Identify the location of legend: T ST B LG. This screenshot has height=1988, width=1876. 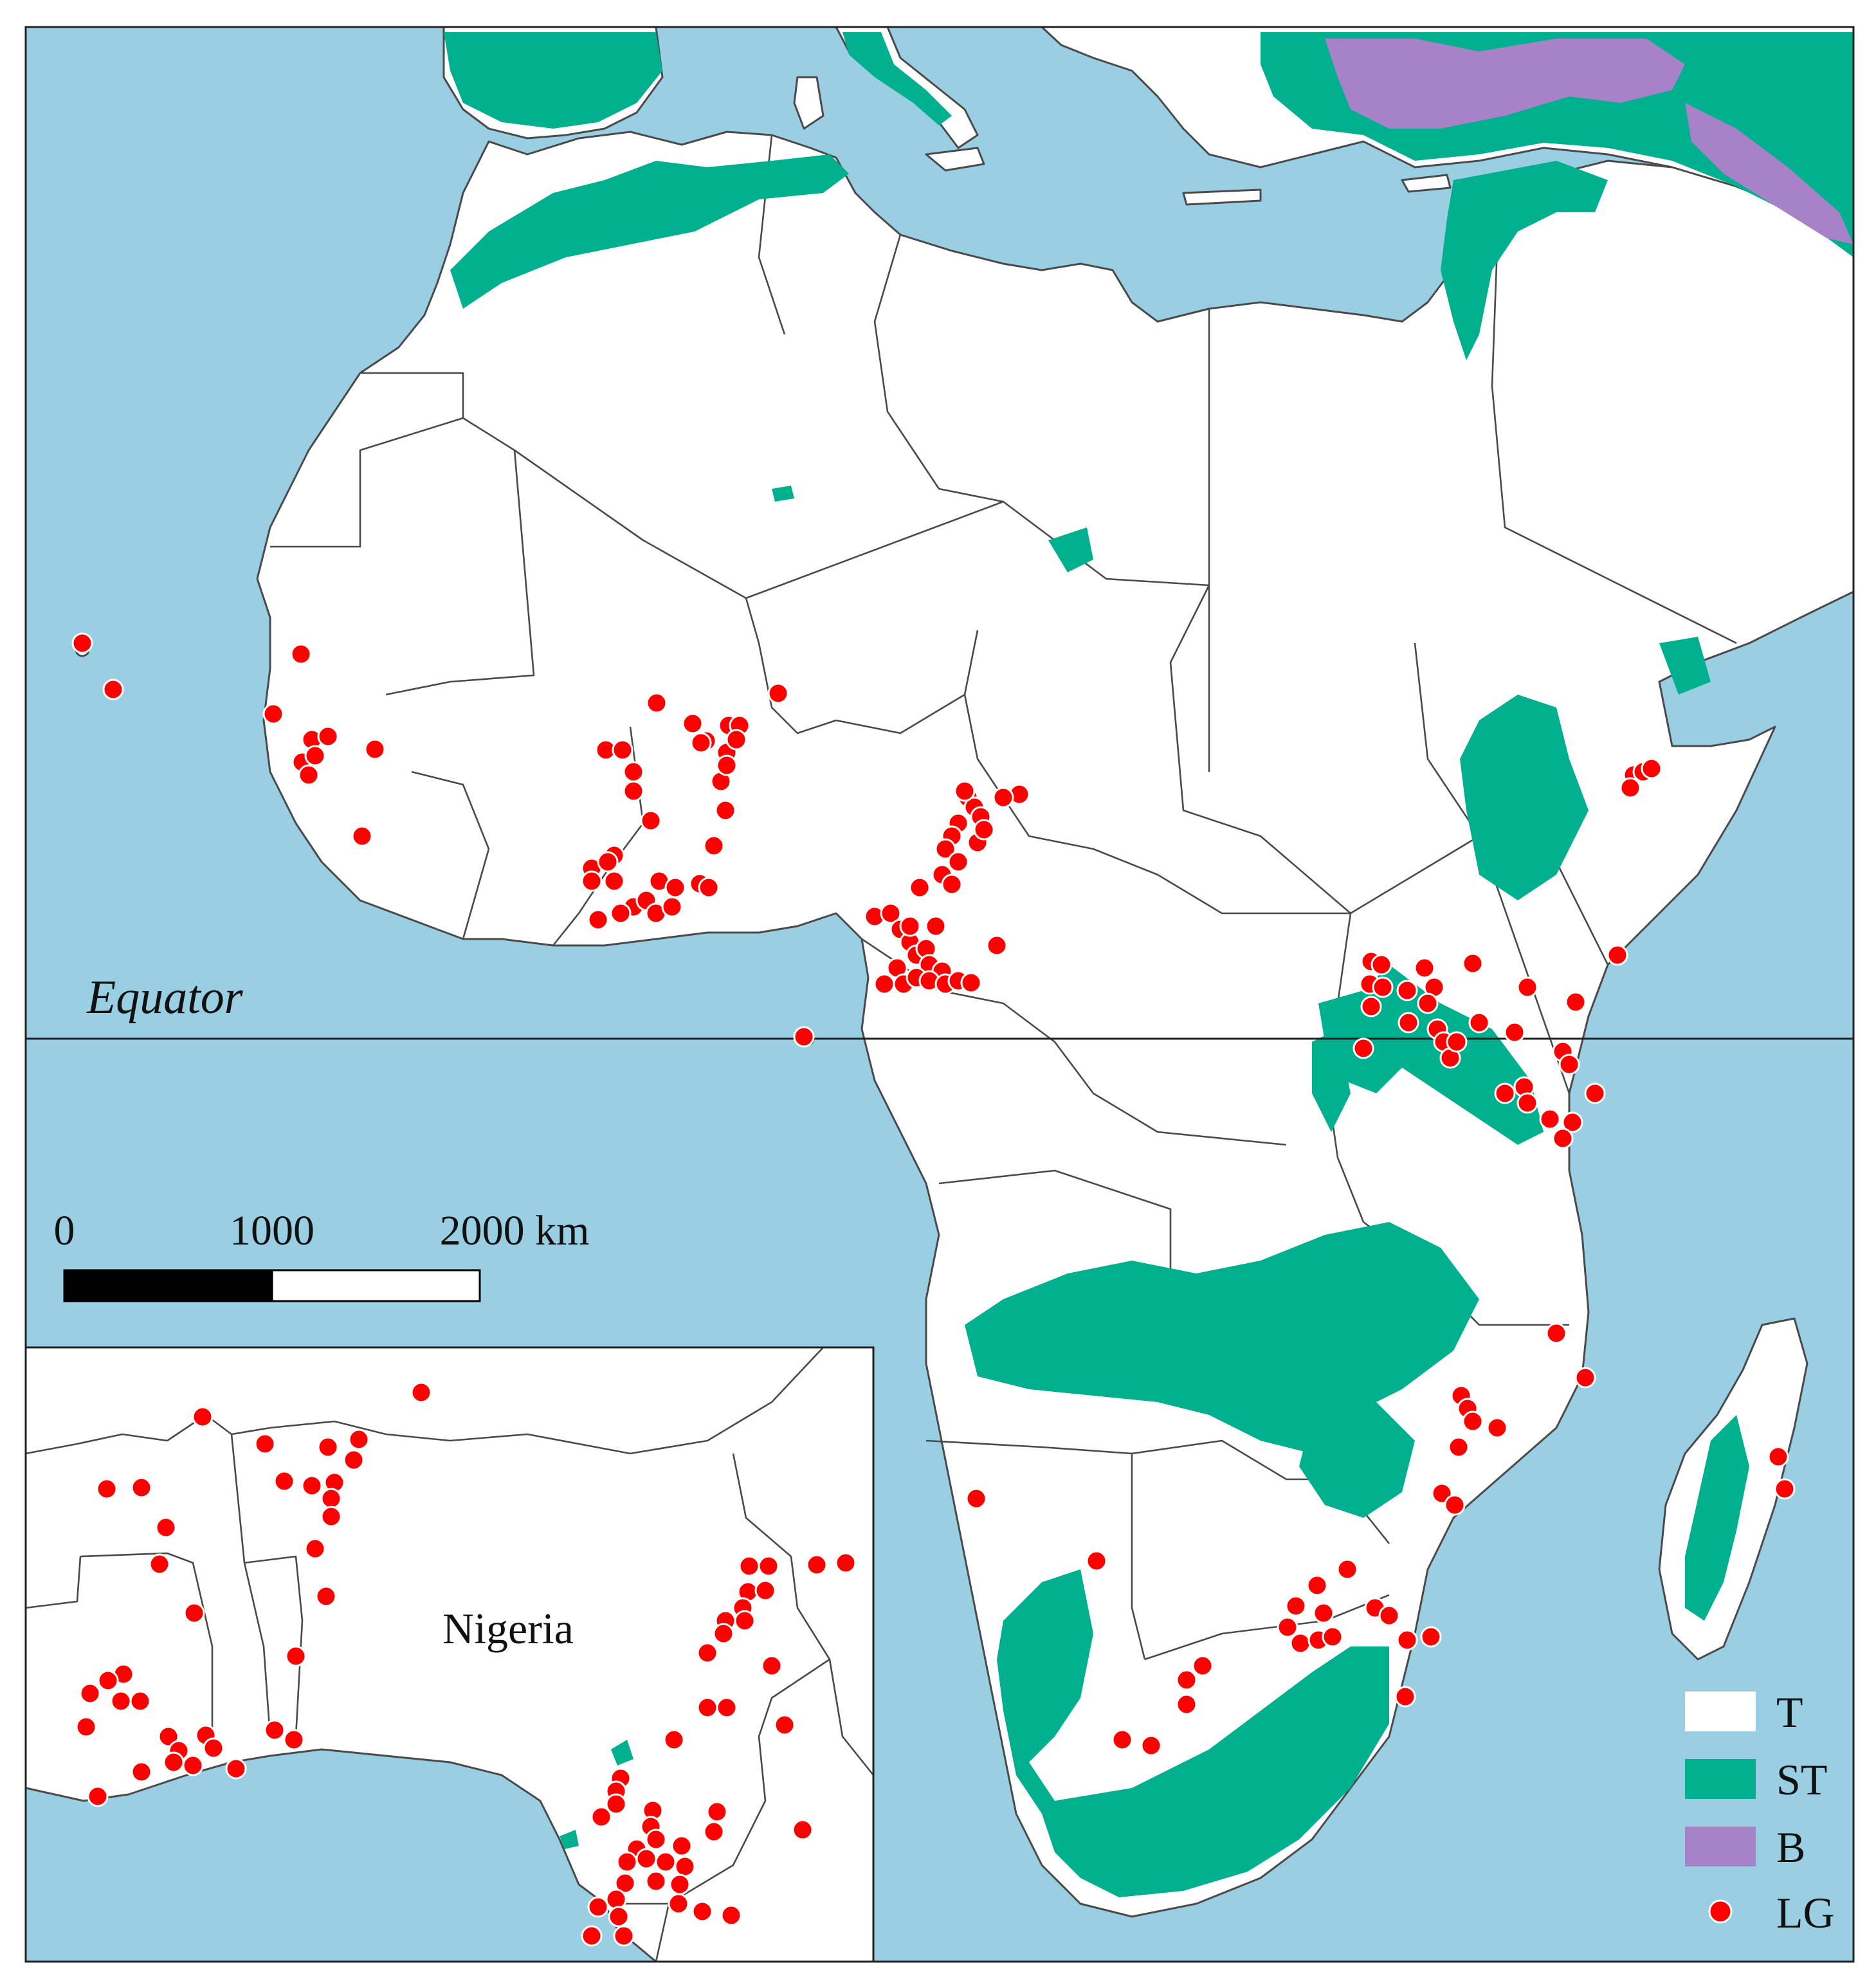
(1760, 1812).